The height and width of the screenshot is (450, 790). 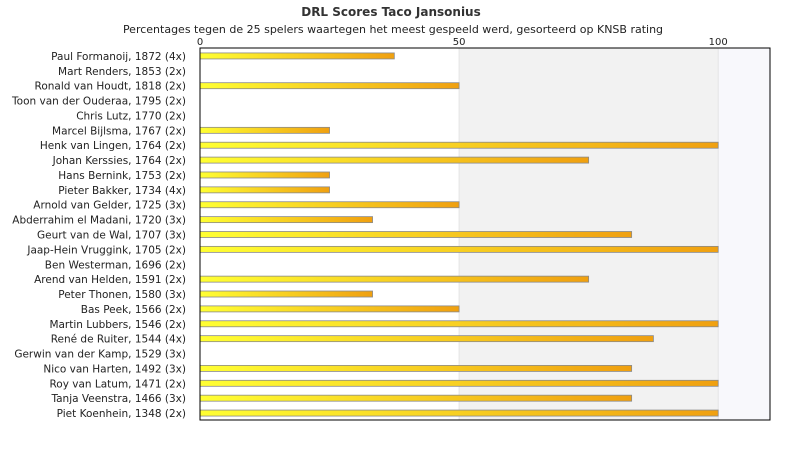 What do you see at coordinates (122, 191) in the screenshot?
I see `category-label: Pieter Bakker, 1734 (4x)` at bounding box center [122, 191].